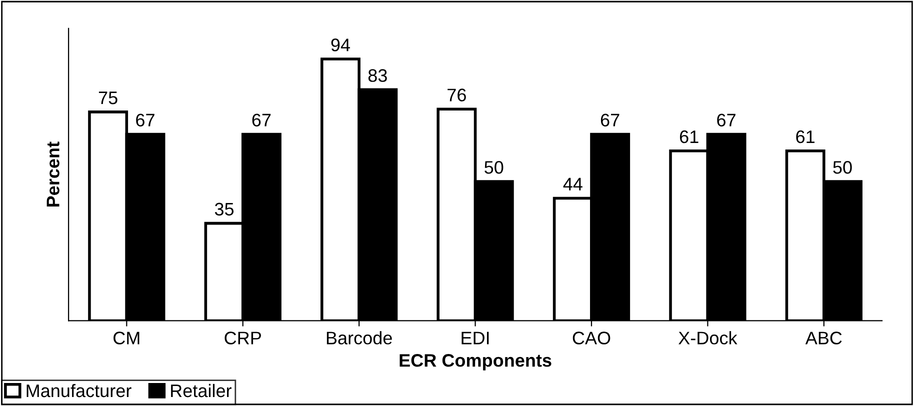 This screenshot has width=914, height=406. I want to click on x-tick-label: X-Dock, so click(708, 337).